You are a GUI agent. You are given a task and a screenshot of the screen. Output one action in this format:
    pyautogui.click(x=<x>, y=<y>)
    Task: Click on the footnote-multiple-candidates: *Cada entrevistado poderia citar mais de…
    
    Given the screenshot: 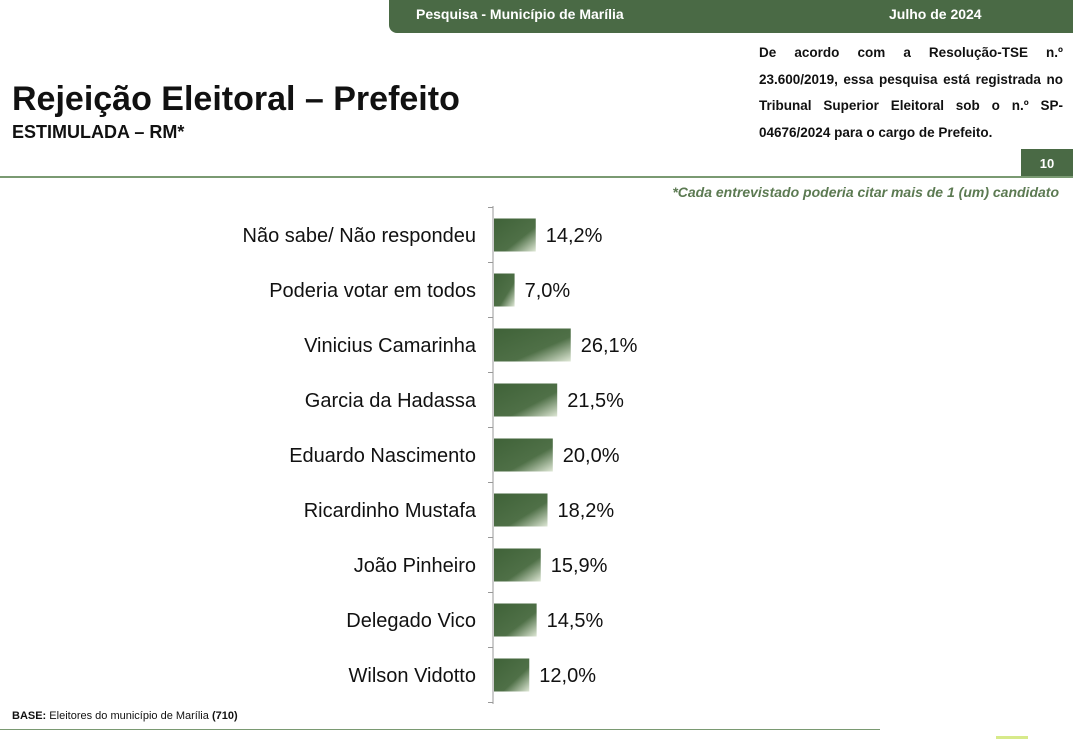 What is the action you would take?
    pyautogui.click(x=865, y=192)
    